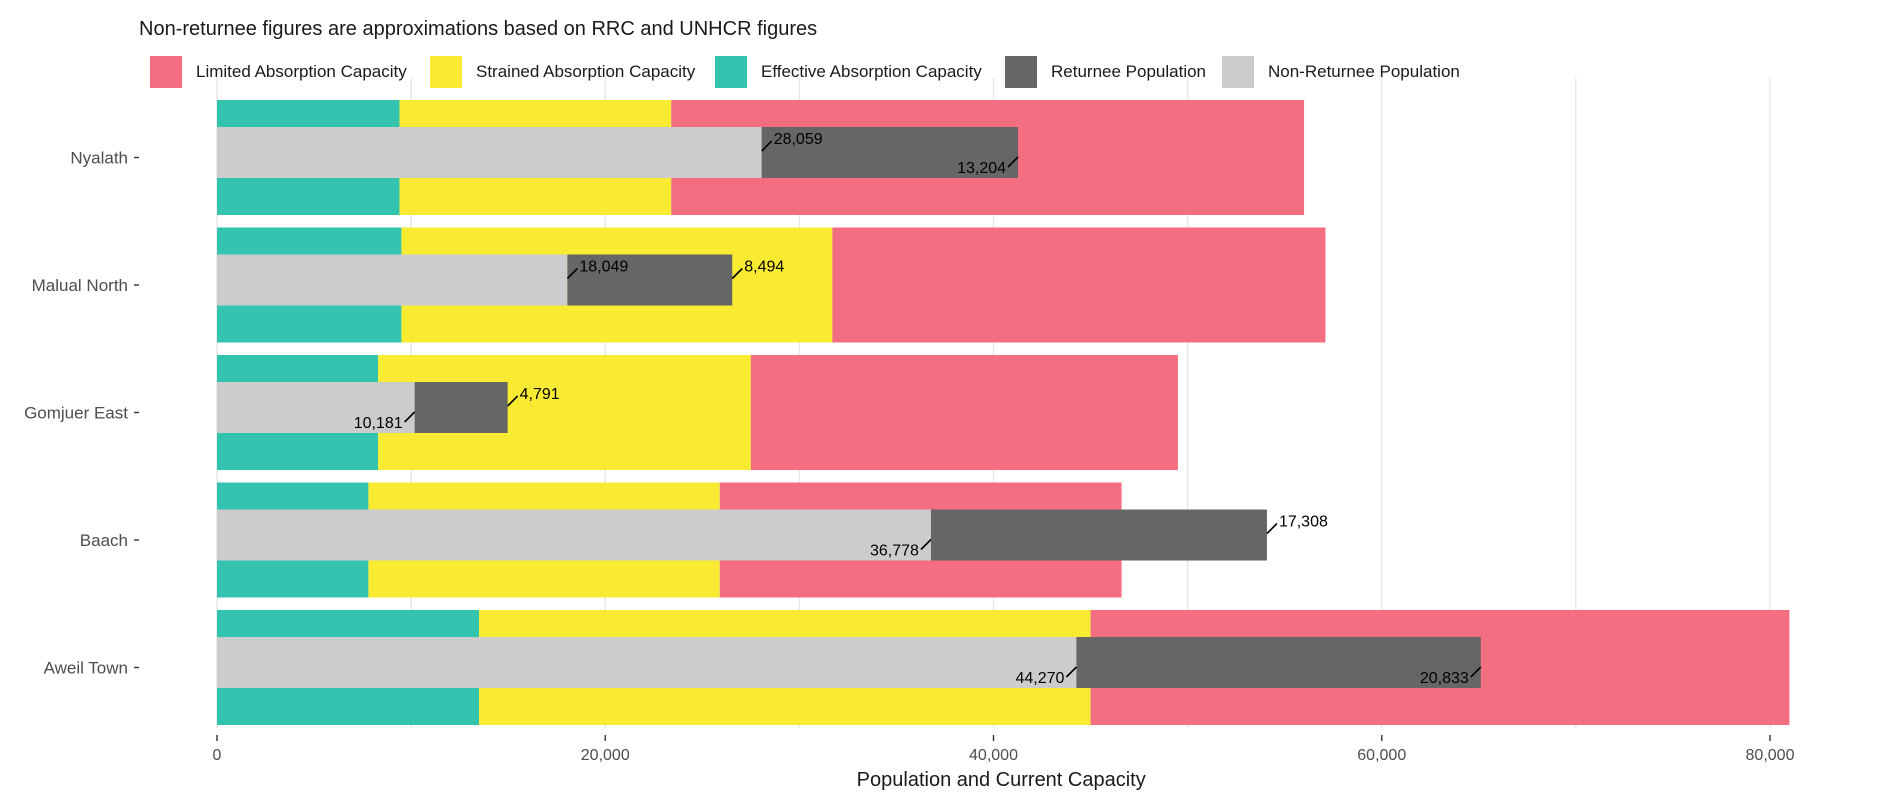  I want to click on data-label-non-returnee-baach: 36,778, so click(894, 551).